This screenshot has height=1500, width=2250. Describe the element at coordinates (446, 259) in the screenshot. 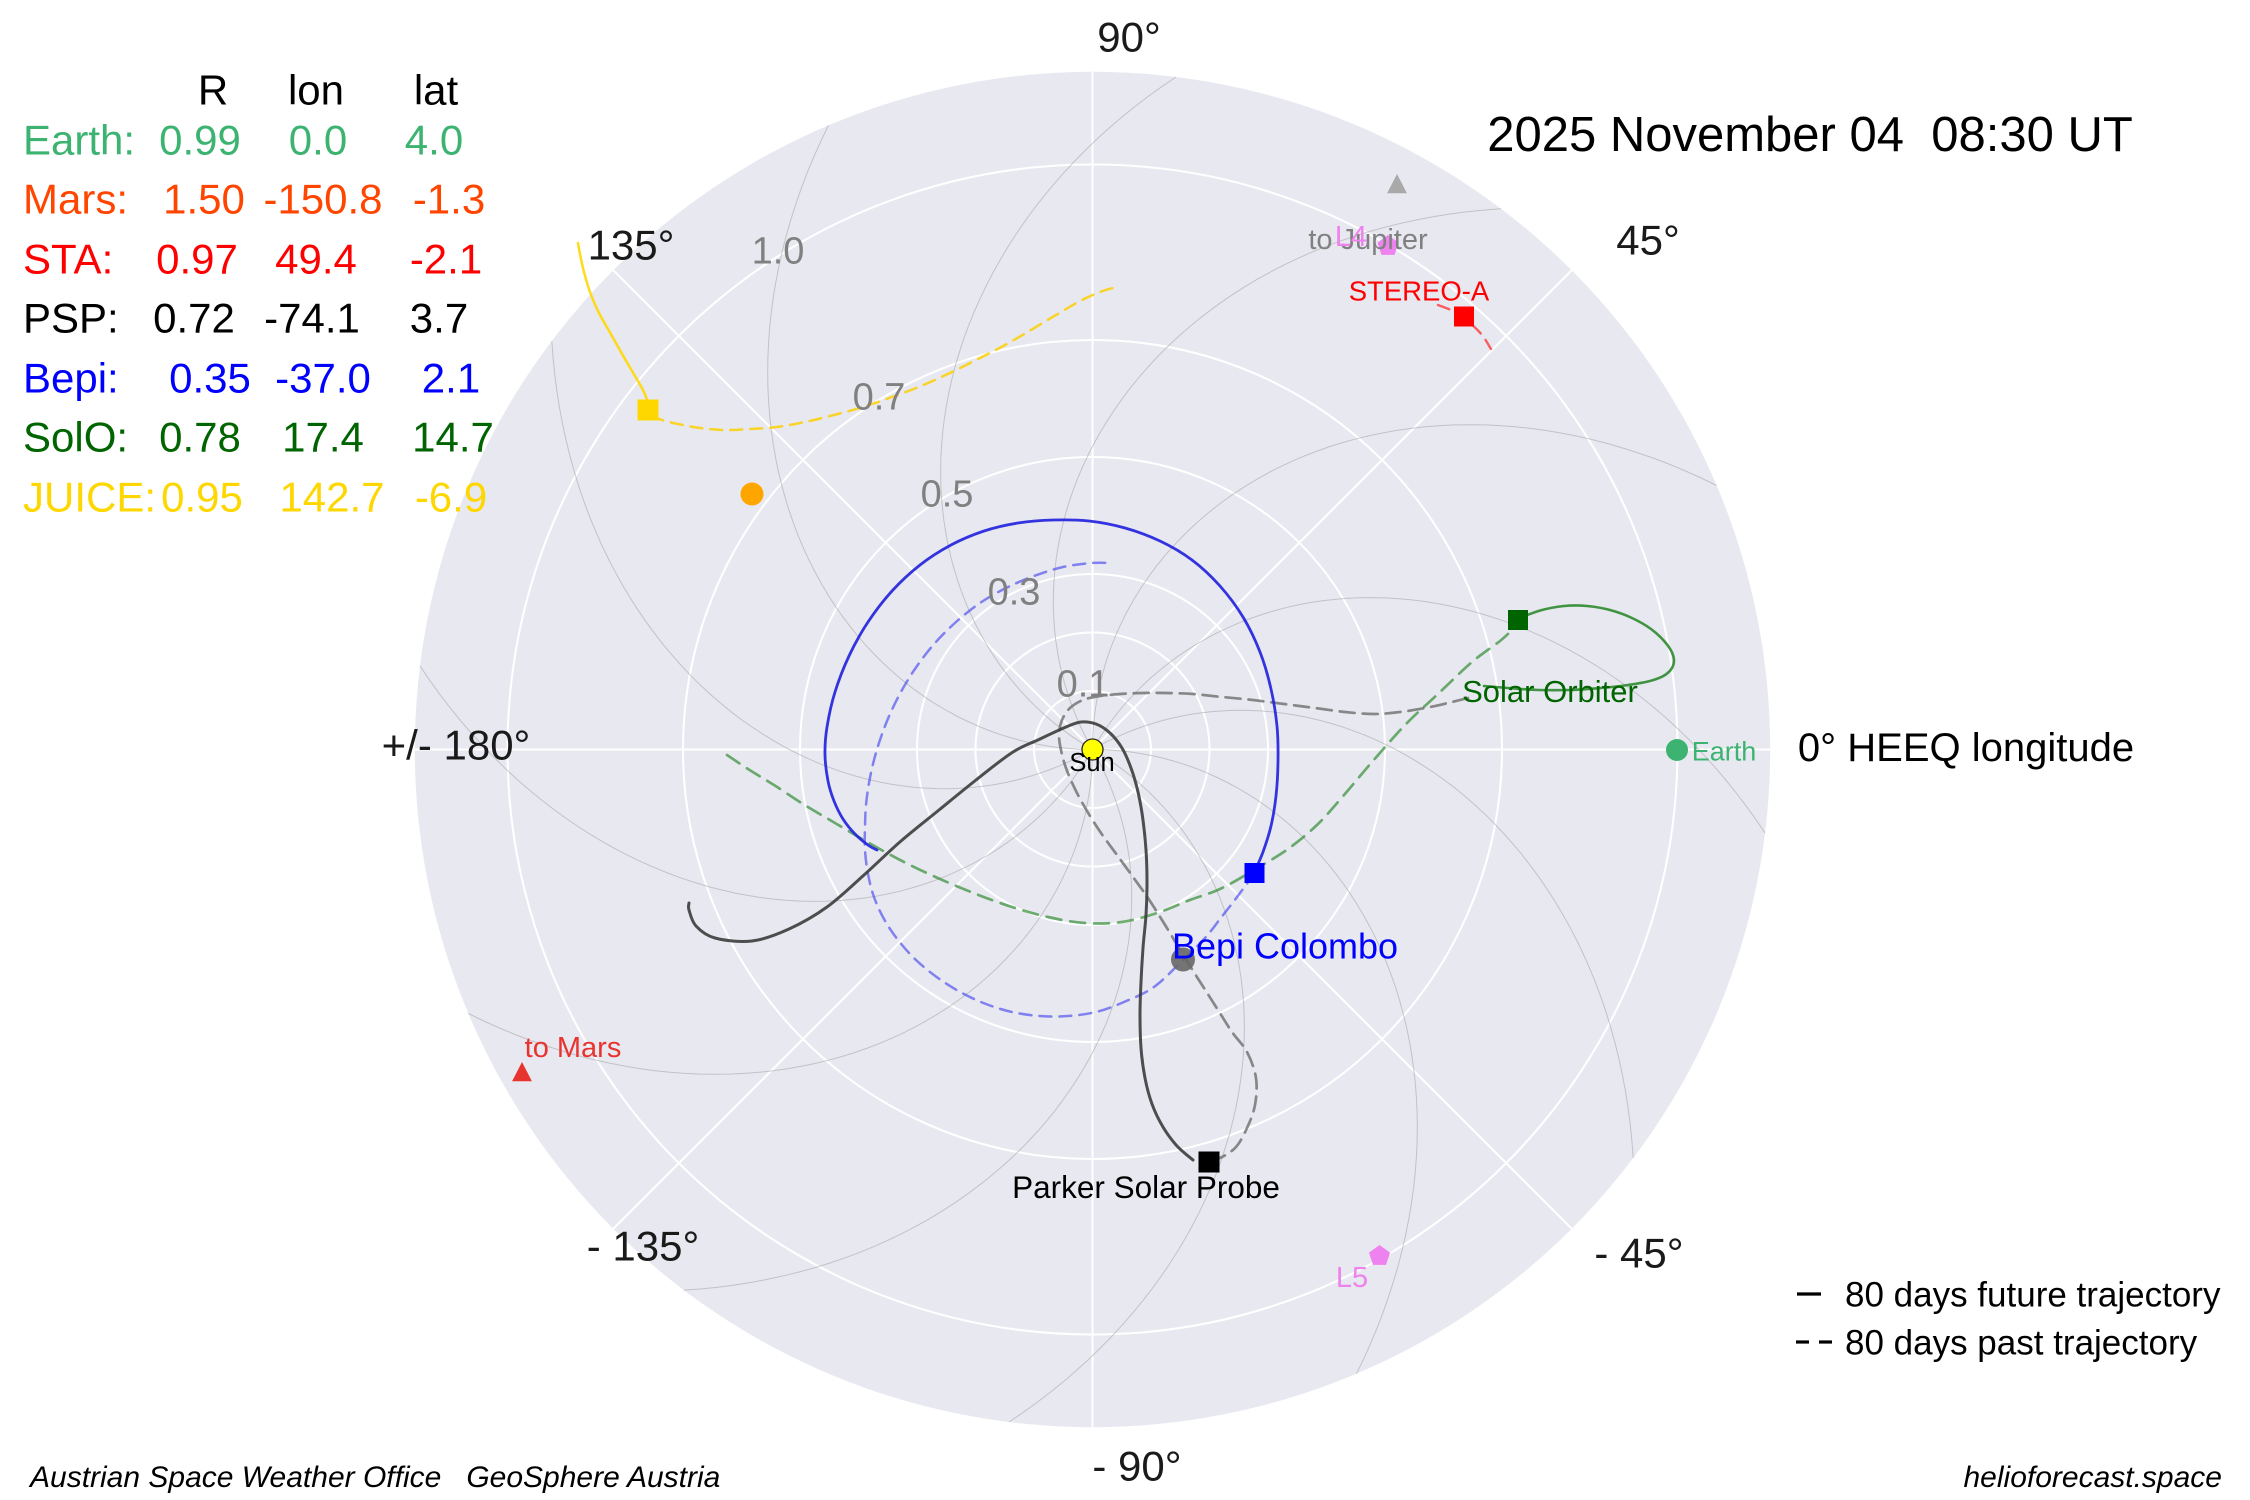

I see `svg-text: -2.1` at that location.